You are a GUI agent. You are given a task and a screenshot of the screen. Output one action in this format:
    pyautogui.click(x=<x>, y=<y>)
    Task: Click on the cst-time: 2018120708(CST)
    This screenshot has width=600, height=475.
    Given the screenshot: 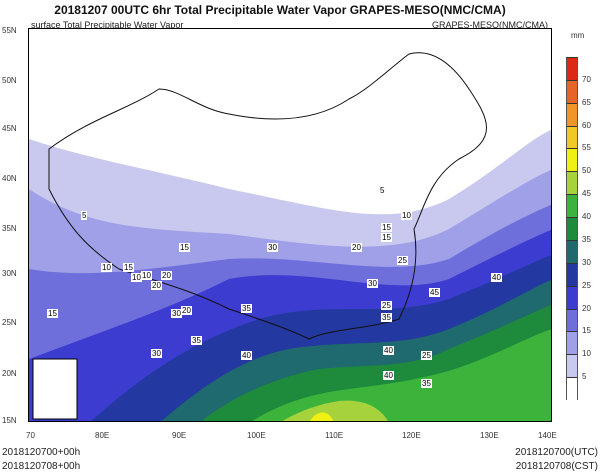 What is the action you would take?
    pyautogui.click(x=556, y=466)
    